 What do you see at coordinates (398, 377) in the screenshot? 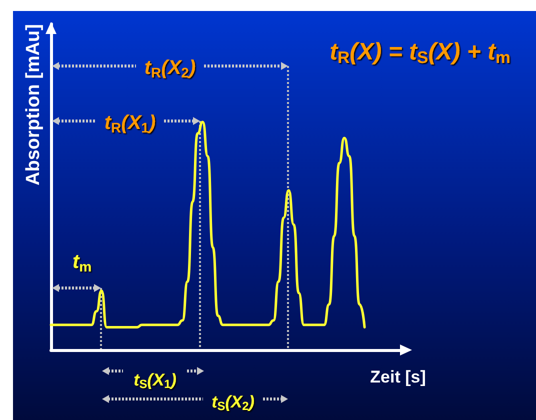
I see `x-axis-title: Zeit [s]` at bounding box center [398, 377].